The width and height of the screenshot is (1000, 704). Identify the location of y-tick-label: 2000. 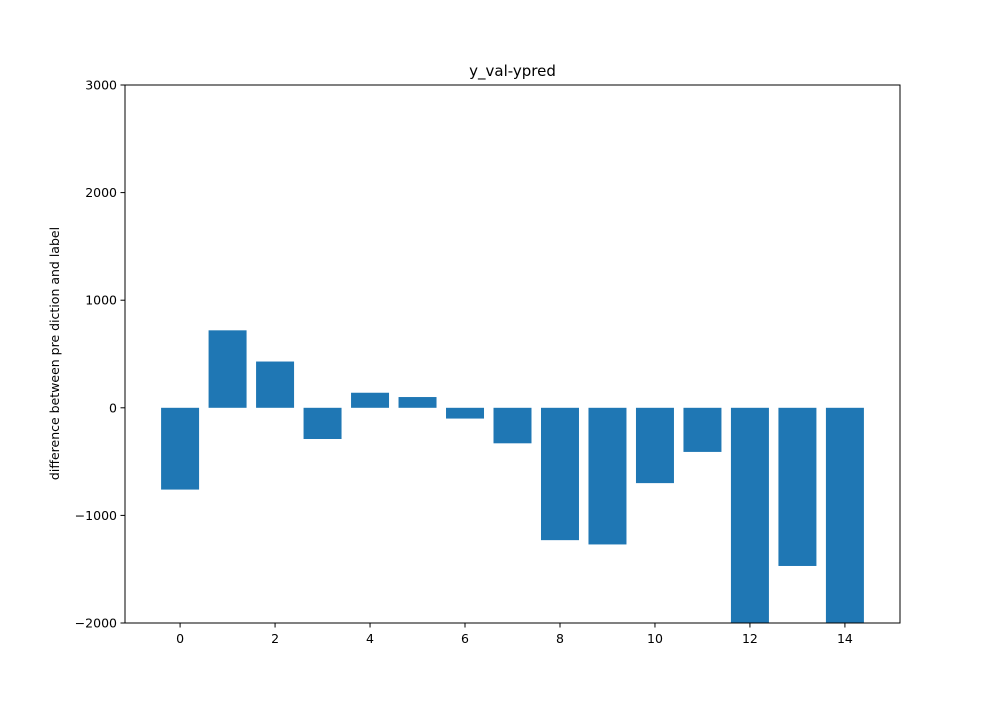
(101, 192).